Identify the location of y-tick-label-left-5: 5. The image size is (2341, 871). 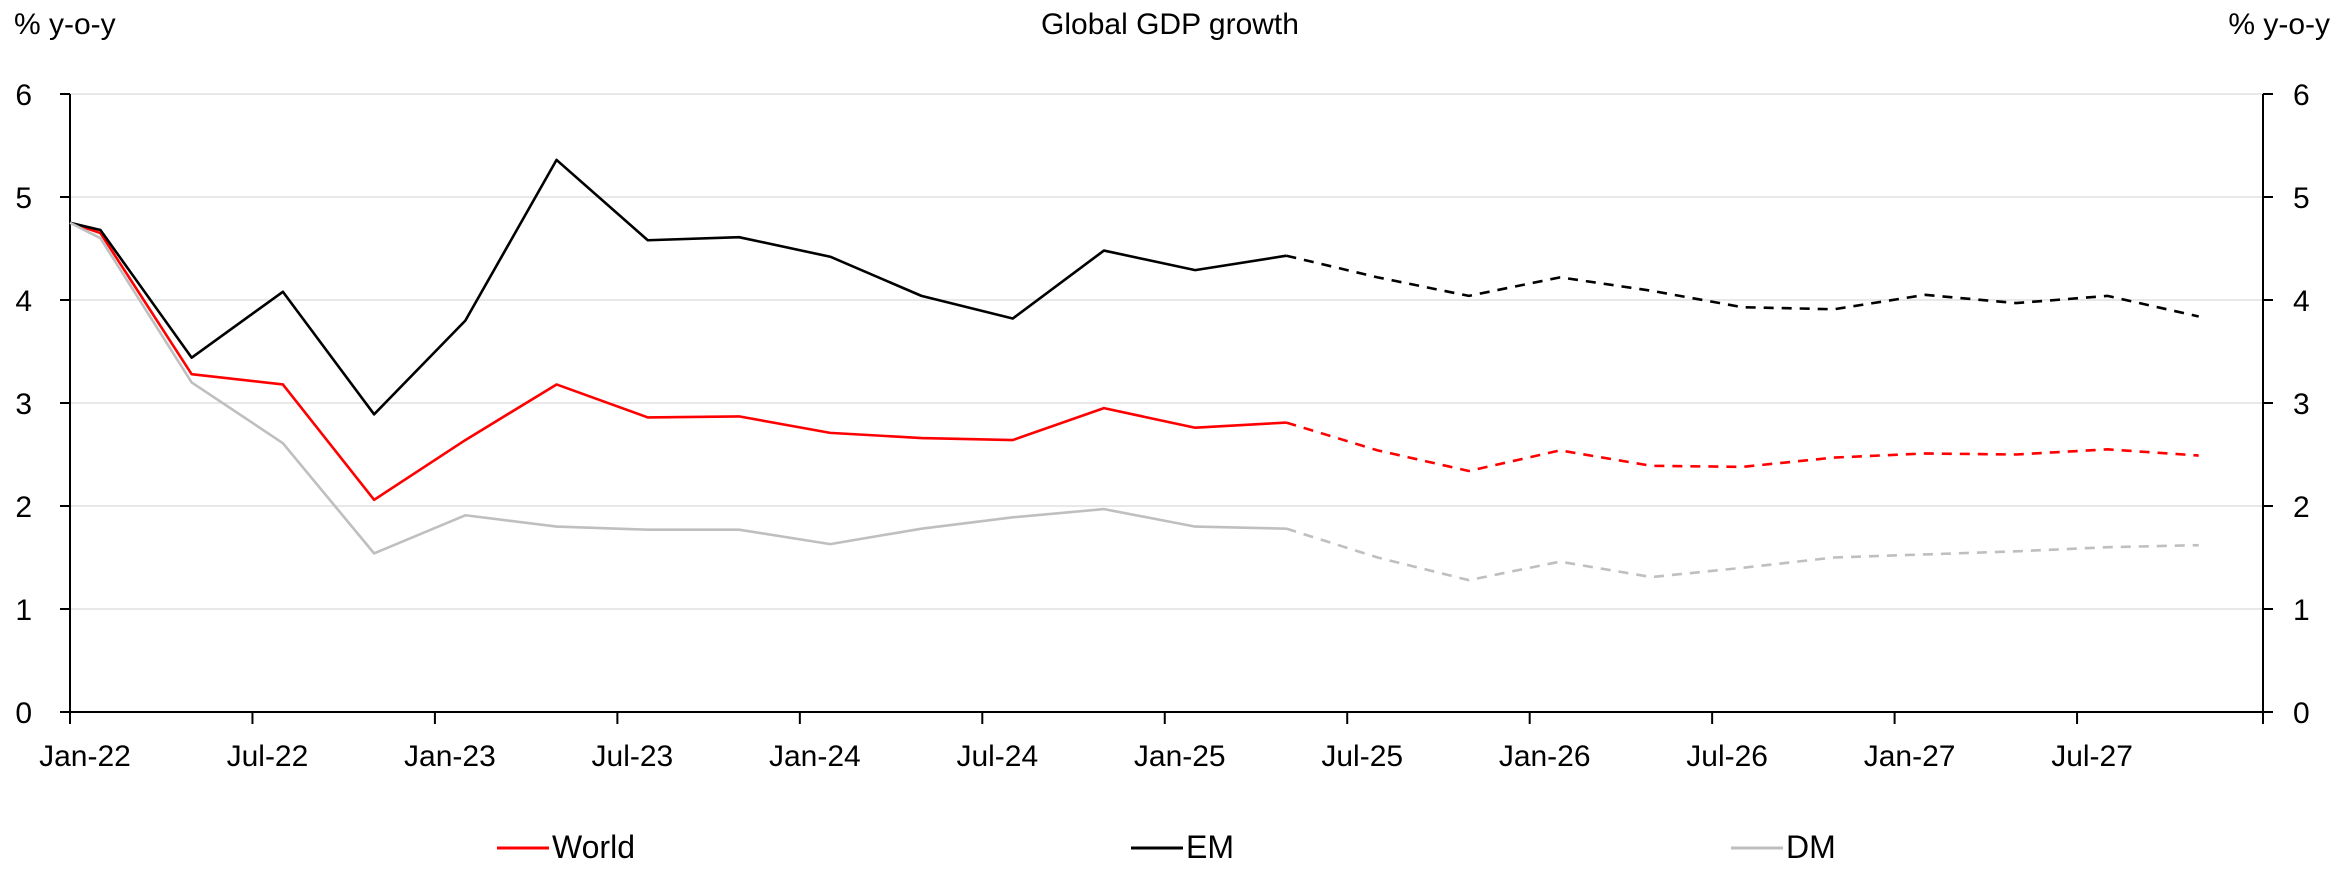
(23, 198).